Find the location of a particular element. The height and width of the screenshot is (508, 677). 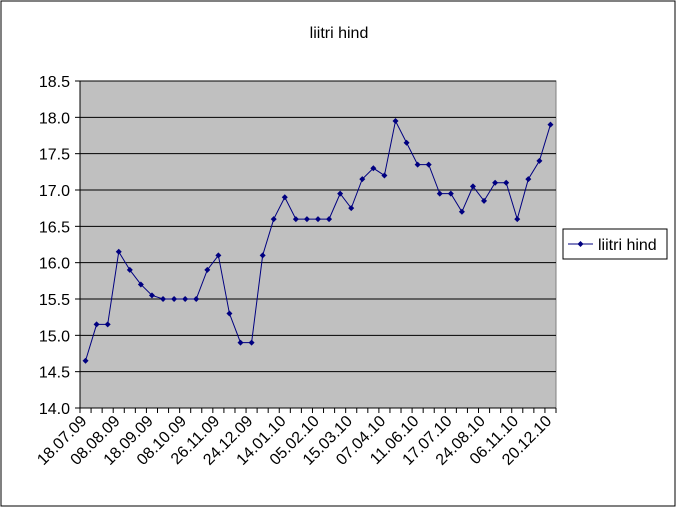

chart-title: liitri hind is located at coordinates (339, 33).